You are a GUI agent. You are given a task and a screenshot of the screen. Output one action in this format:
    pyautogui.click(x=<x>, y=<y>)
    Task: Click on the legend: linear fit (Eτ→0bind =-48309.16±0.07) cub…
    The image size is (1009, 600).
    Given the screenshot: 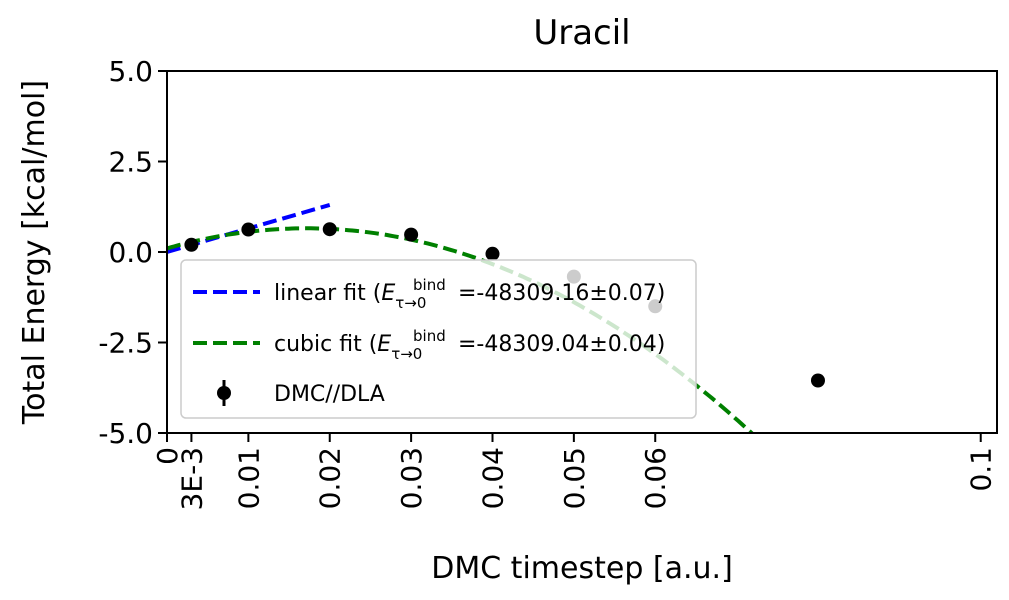 What is the action you would take?
    pyautogui.click(x=438, y=339)
    